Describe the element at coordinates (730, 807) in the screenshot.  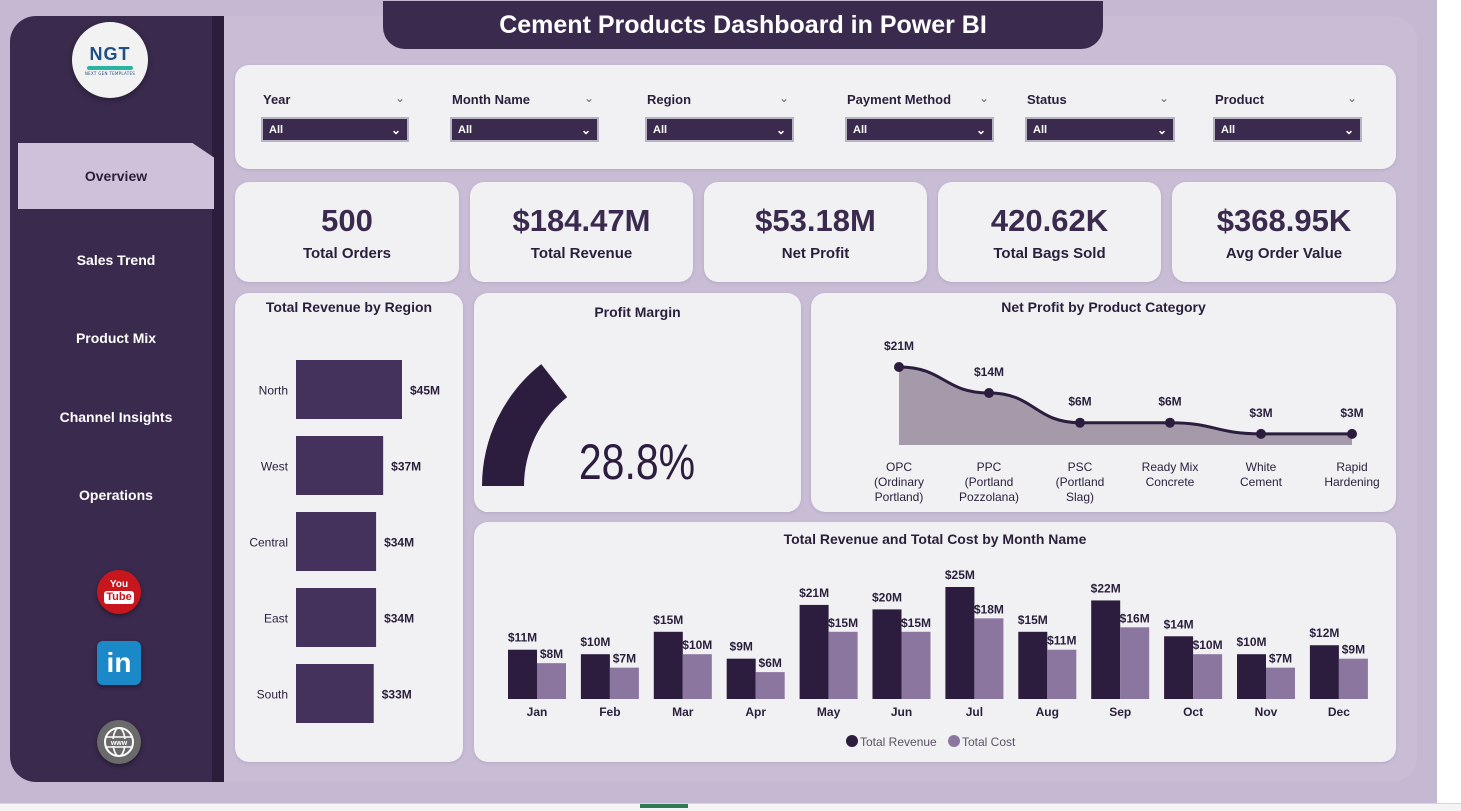
I see `bottom-tab-strip` at that location.